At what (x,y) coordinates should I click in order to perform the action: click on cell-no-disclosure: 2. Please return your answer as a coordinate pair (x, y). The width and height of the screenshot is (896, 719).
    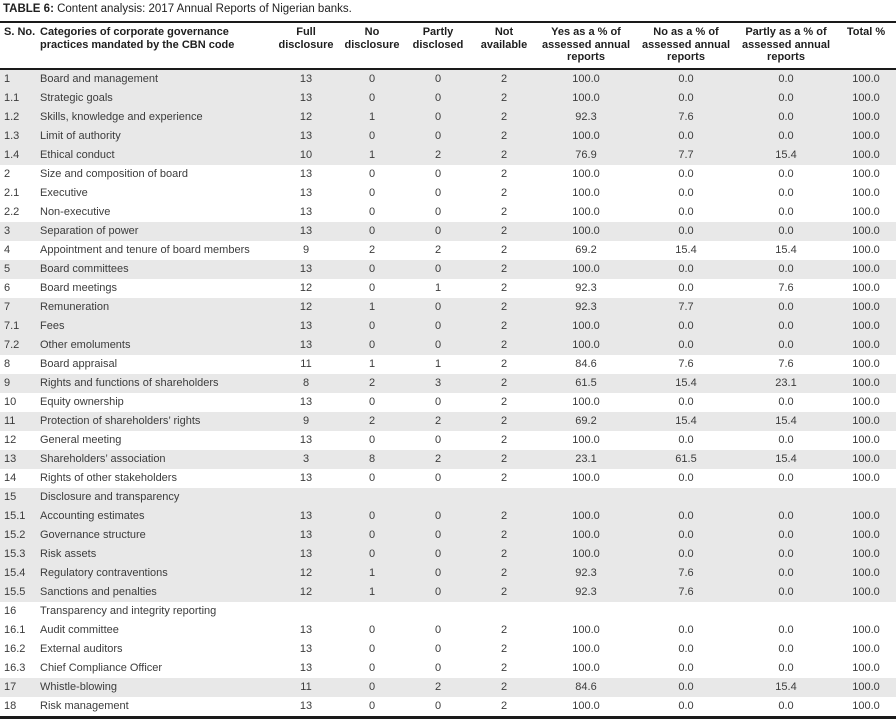
    Looking at the image, I should click on (372, 421).